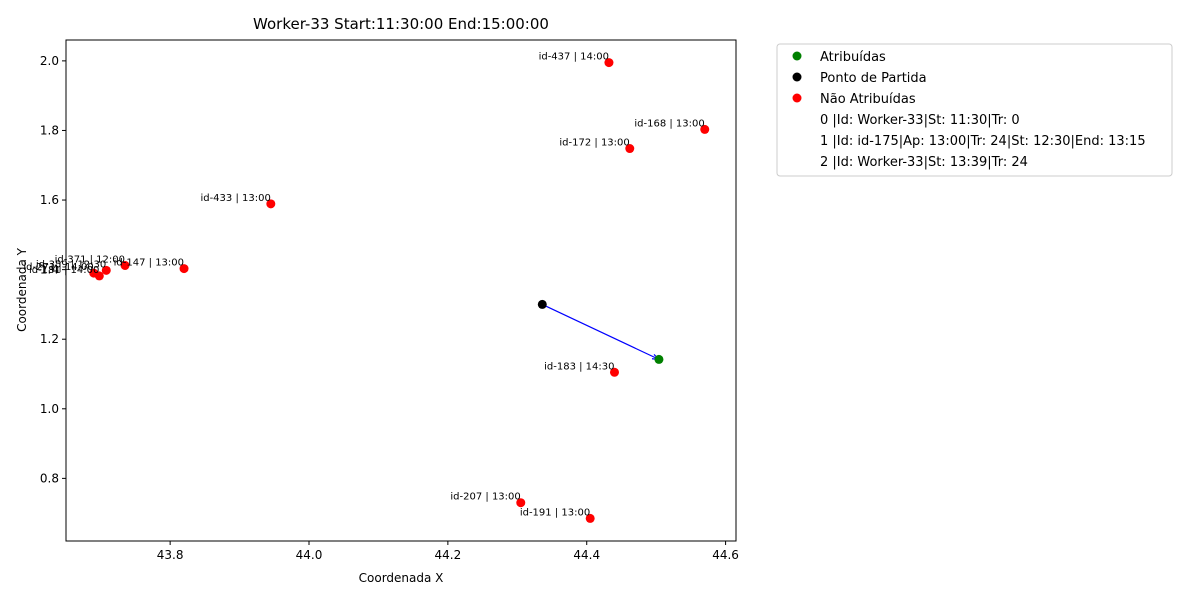 The height and width of the screenshot is (600, 1200). What do you see at coordinates (64, 270) in the screenshot?
I see `point-label: id-181 | 14:00` at bounding box center [64, 270].